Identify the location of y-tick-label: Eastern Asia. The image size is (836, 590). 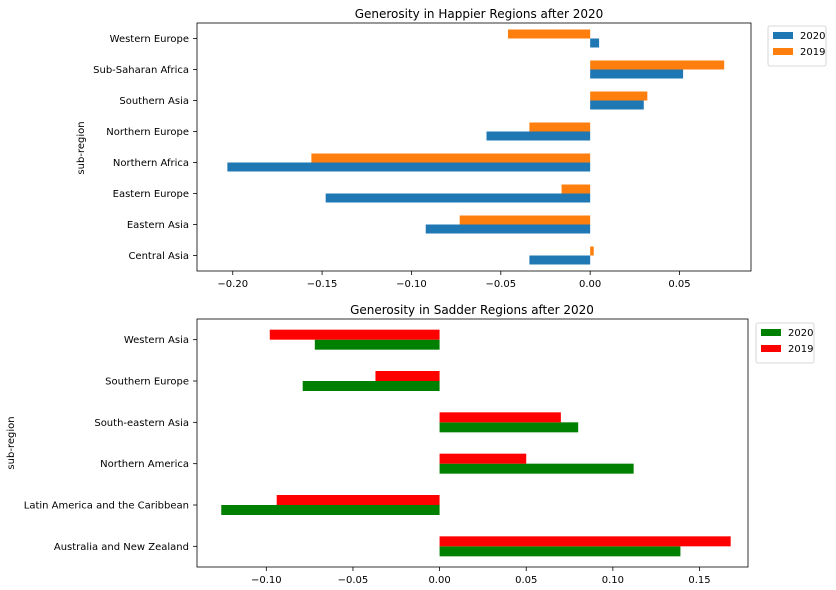
(158, 225).